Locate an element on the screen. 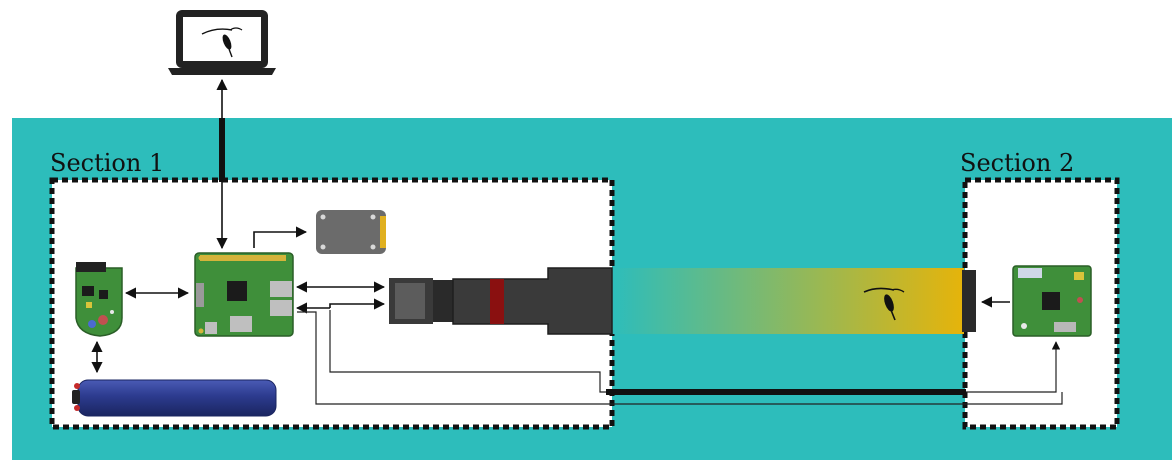 The height and width of the screenshot is (472, 1172). cable-sbc-led-inner is located at coordinates (695, 351).